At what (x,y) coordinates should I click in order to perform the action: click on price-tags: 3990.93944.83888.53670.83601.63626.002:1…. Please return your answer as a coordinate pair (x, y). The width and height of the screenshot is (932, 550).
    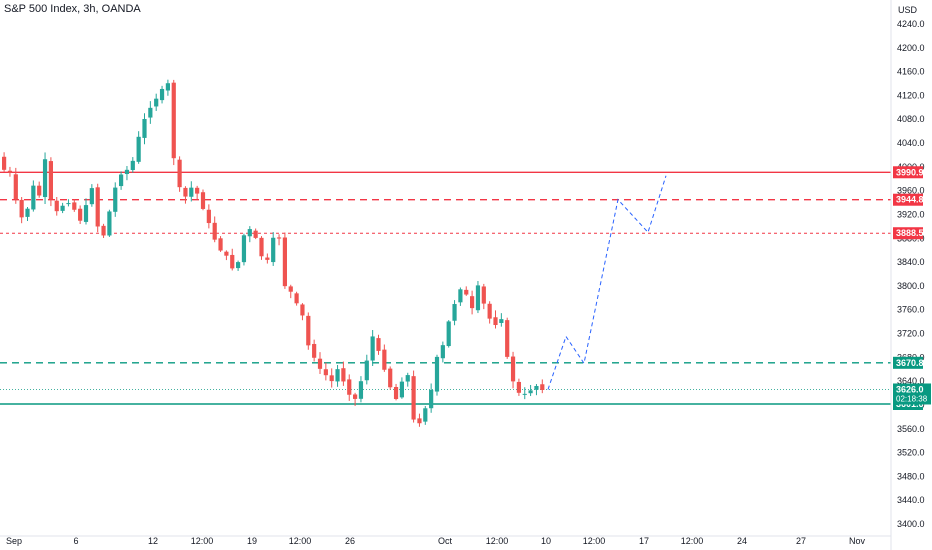
    Looking at the image, I should click on (912, 288).